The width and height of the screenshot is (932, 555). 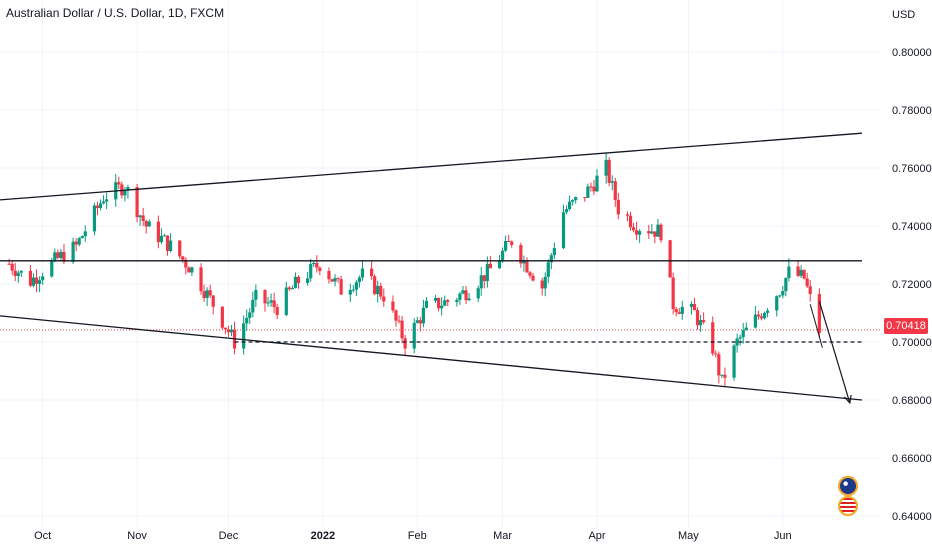 What do you see at coordinates (847, 399) in the screenshot?
I see `projection-arrow-head` at bounding box center [847, 399].